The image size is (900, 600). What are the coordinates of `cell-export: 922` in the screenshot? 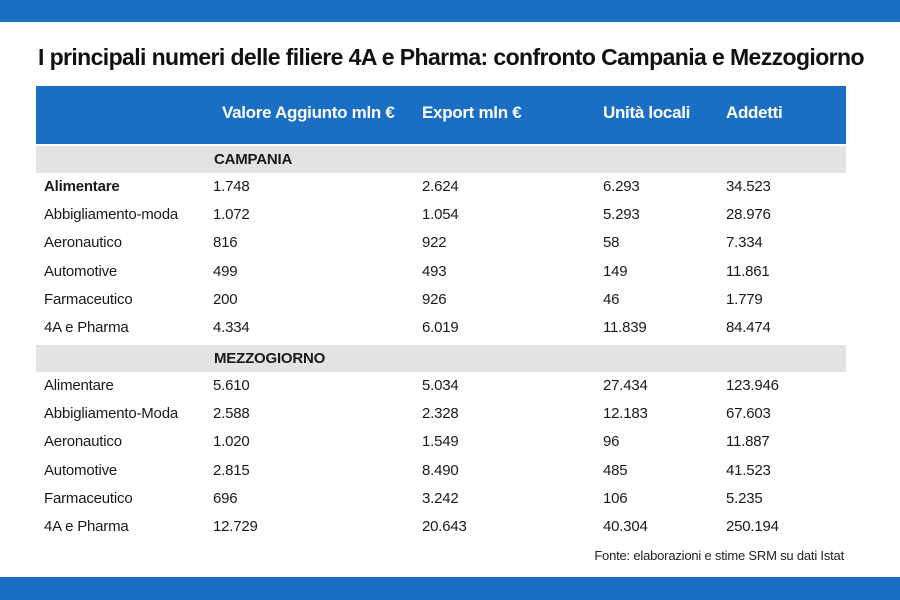 It's located at (434, 242).